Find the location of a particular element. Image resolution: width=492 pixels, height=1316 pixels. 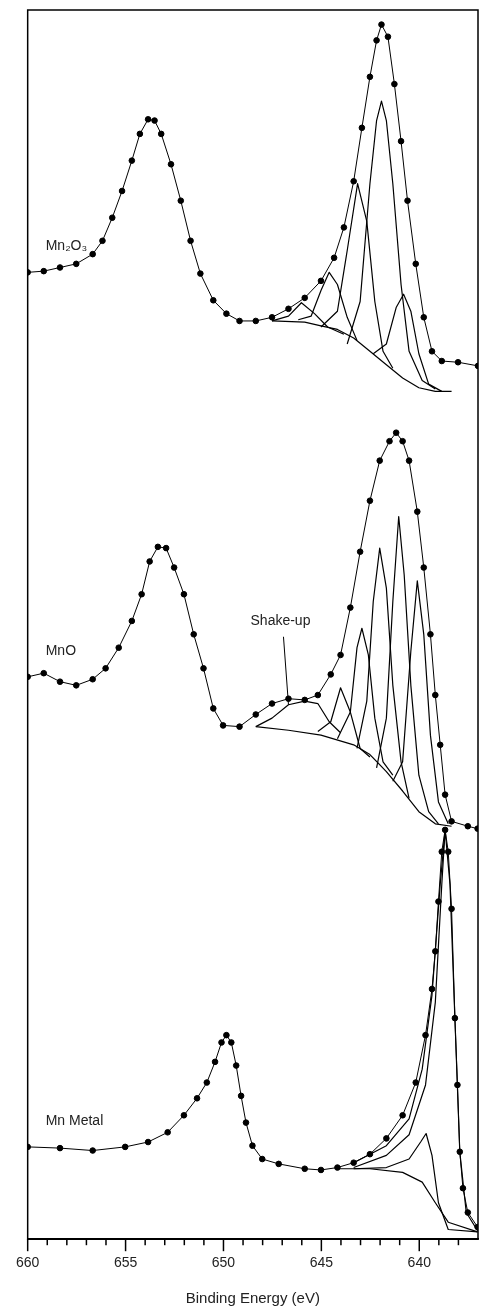

series-label: MnO is located at coordinates (61, 649).